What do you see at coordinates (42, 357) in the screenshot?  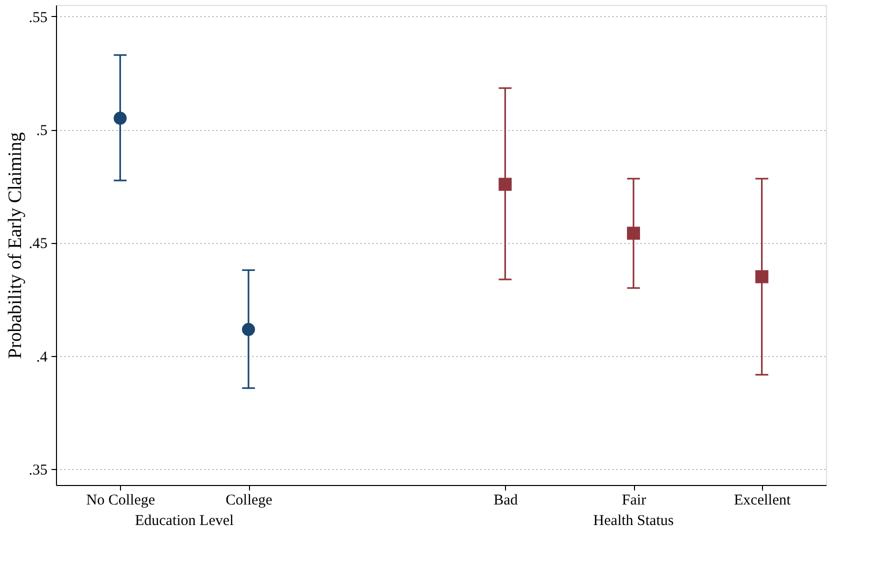 I see `y-tick-label: .4` at bounding box center [42, 357].